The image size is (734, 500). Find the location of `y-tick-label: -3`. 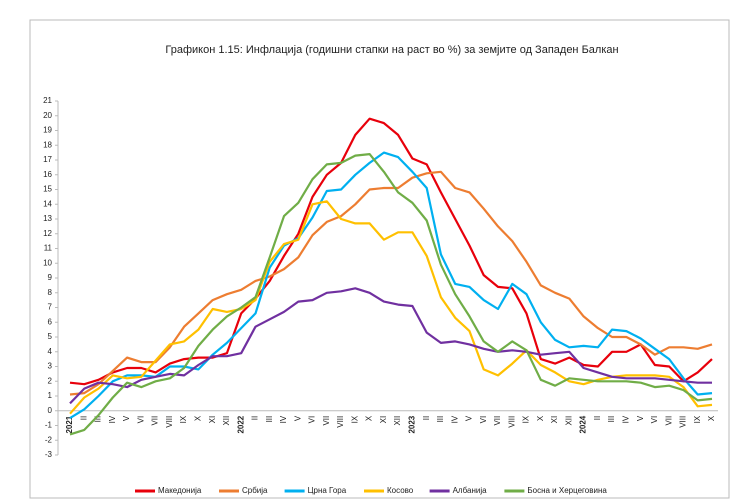

y-tick-label: -3 is located at coordinates (49, 454).